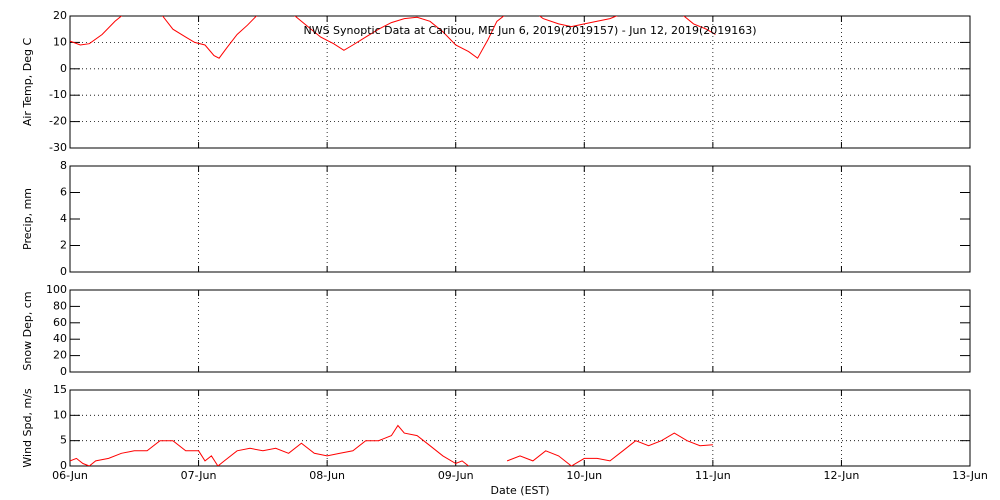  Describe the element at coordinates (327, 475) in the screenshot. I see `x-tick-label: 08-Jun` at that location.